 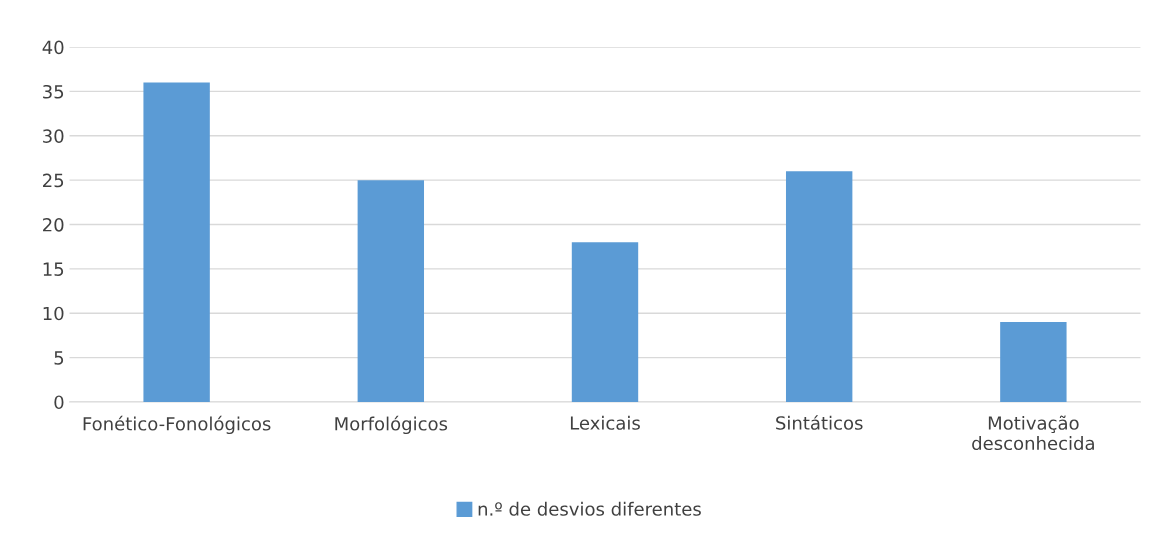 What do you see at coordinates (53, 180) in the screenshot?
I see `y-tick-label: 25` at bounding box center [53, 180].